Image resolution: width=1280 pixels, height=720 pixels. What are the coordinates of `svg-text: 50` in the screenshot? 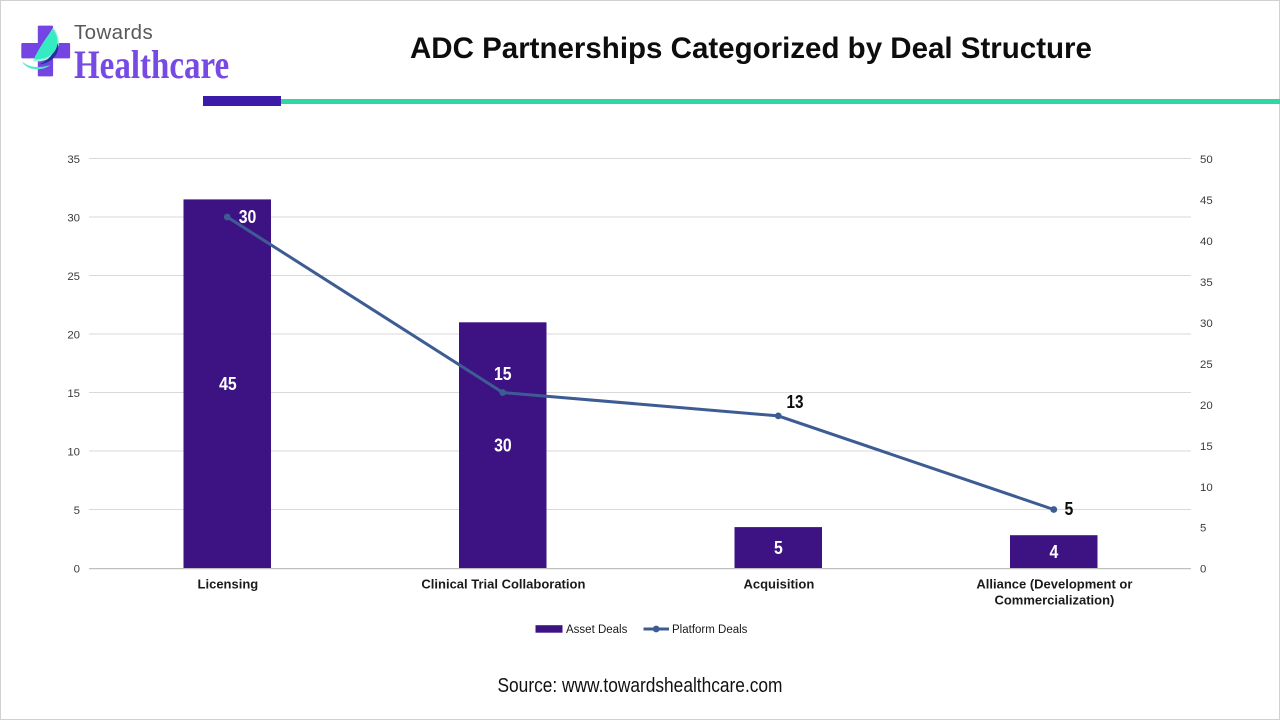 It's located at (1206, 160).